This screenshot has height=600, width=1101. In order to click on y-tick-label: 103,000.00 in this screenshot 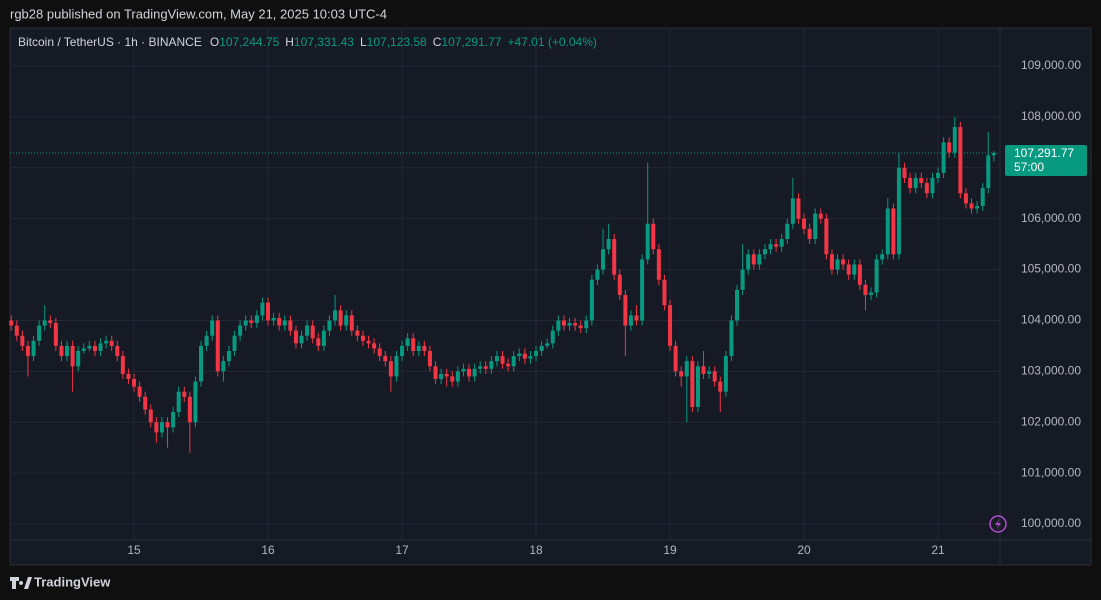, I will do `click(1051, 371)`.